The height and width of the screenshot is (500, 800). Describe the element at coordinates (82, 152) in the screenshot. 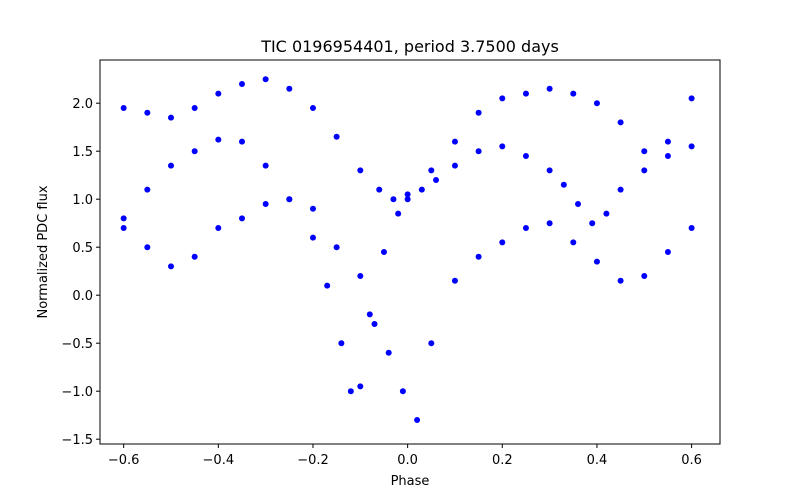

I see `y-tick-label: 1.5` at that location.